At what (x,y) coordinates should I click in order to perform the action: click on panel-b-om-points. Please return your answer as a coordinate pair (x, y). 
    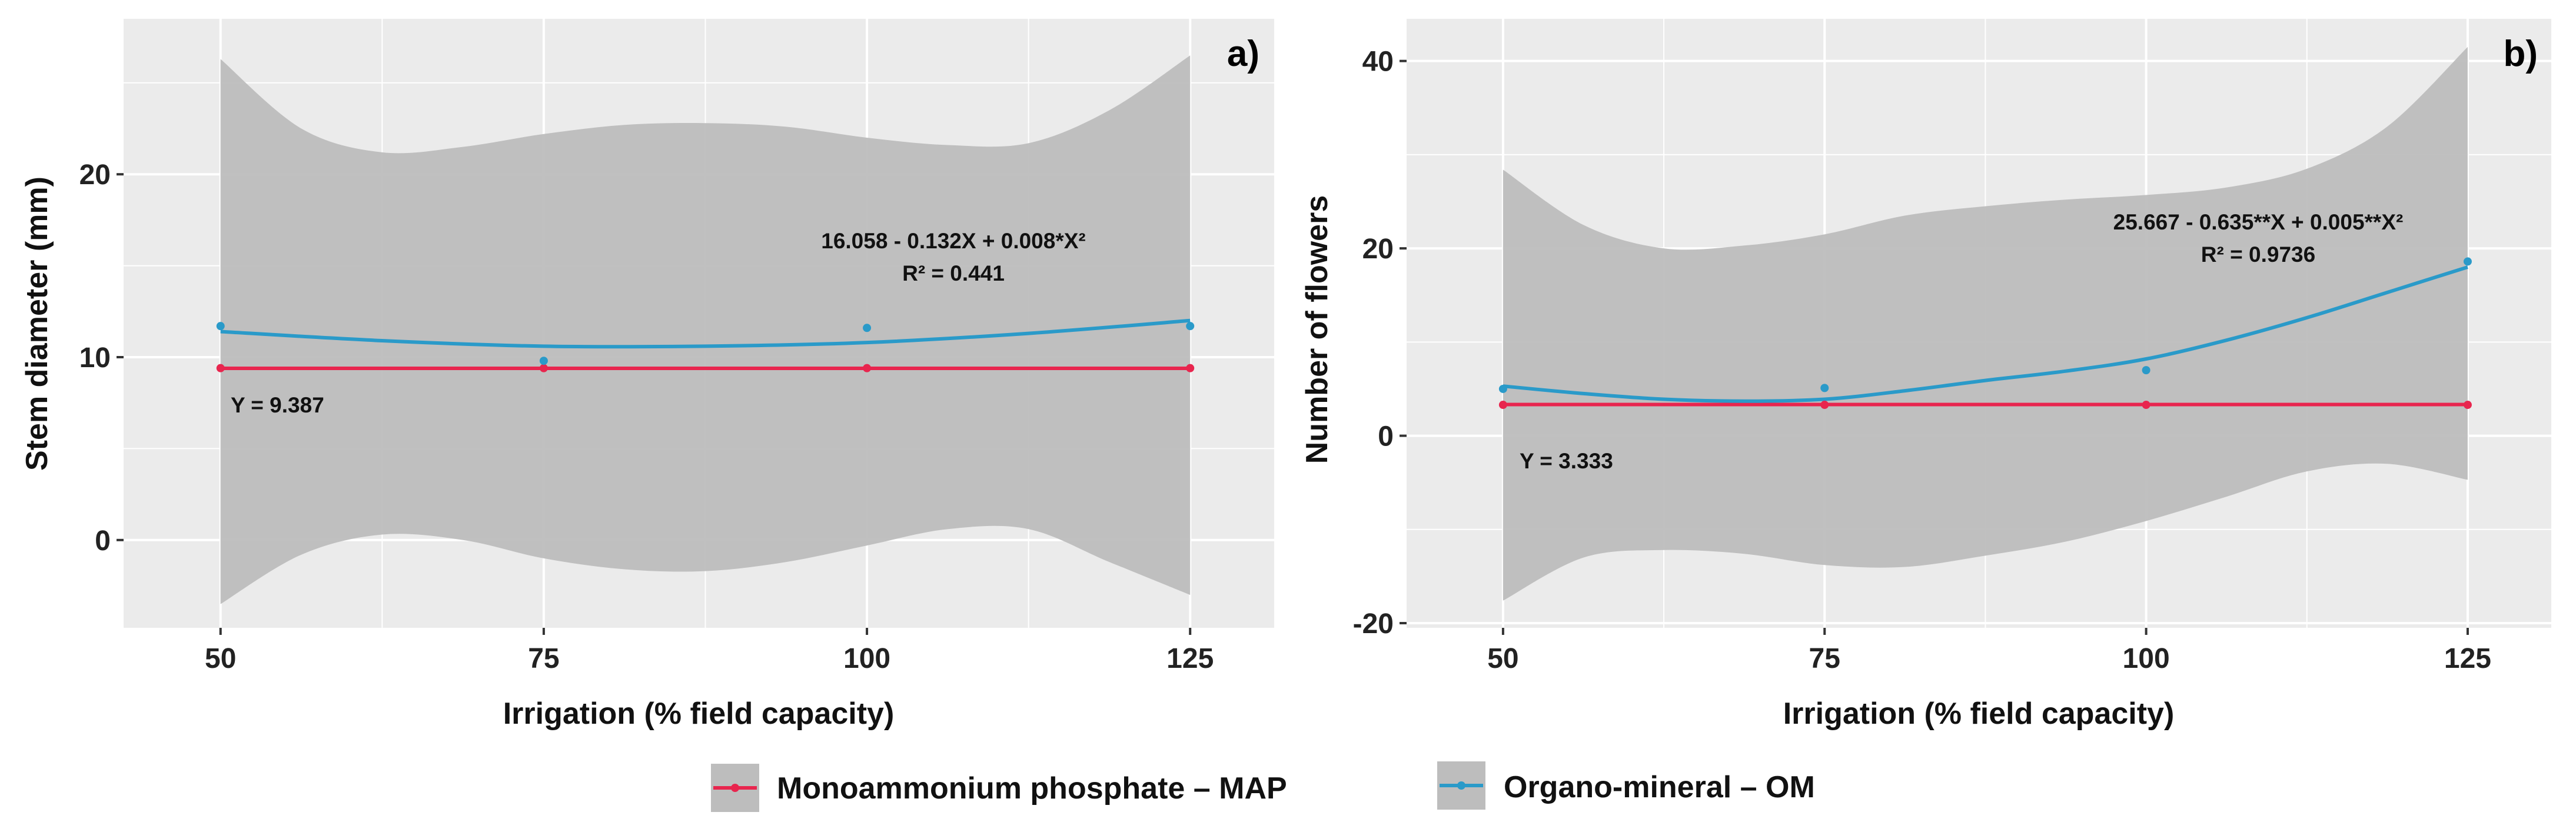
    Looking at the image, I should click on (1985, 325).